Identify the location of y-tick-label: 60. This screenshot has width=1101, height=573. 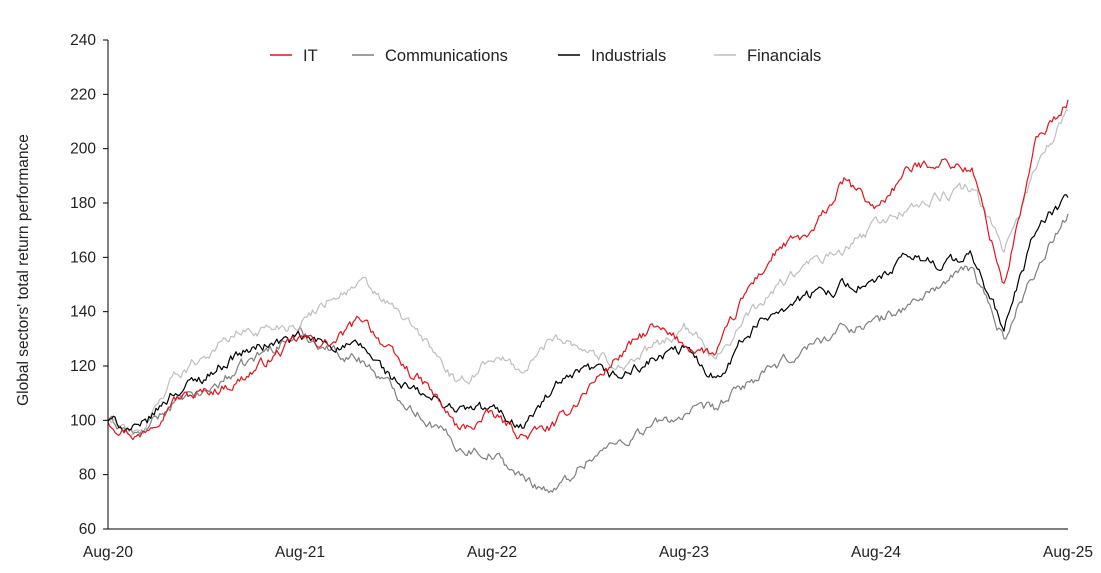
(88, 529).